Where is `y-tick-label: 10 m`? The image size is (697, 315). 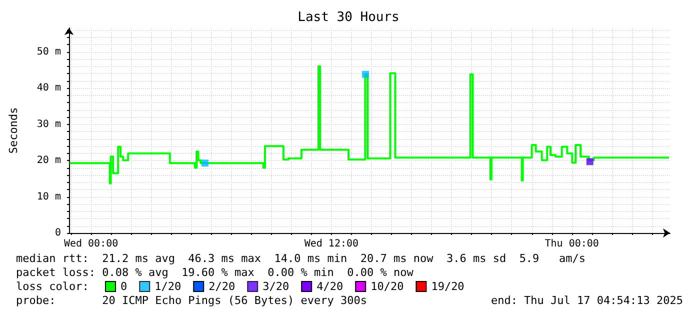 y-tick-label: 10 m is located at coordinates (48, 196).